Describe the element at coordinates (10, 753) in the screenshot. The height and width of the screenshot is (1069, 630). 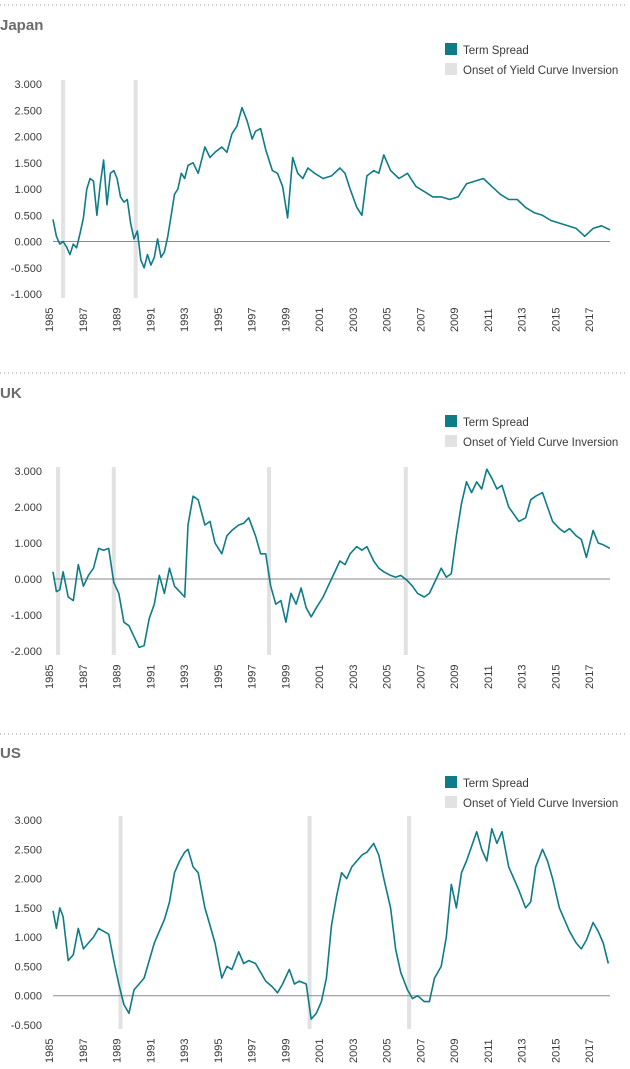
I see `chart-title: US` at that location.